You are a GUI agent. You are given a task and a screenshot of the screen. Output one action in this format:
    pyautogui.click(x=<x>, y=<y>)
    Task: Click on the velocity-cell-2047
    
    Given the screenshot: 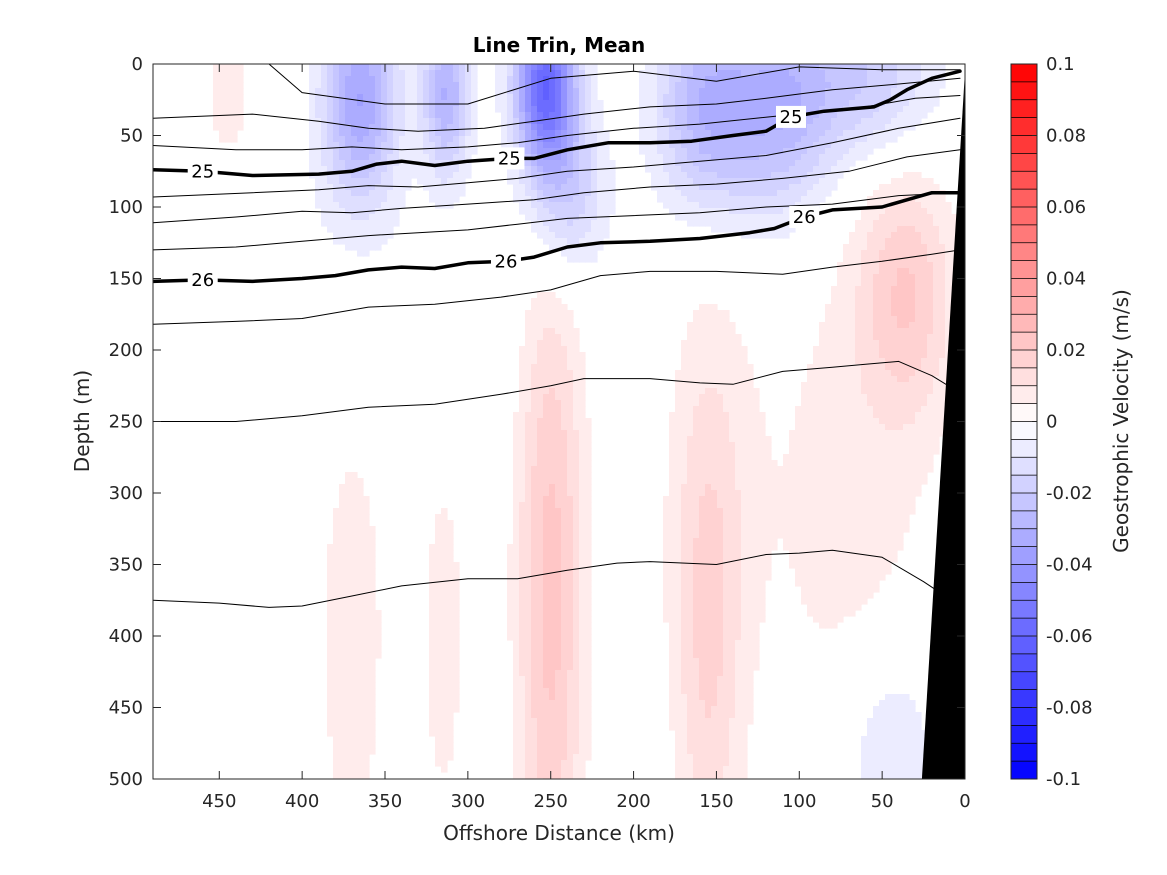 What is the action you would take?
    pyautogui.click(x=552, y=319)
    